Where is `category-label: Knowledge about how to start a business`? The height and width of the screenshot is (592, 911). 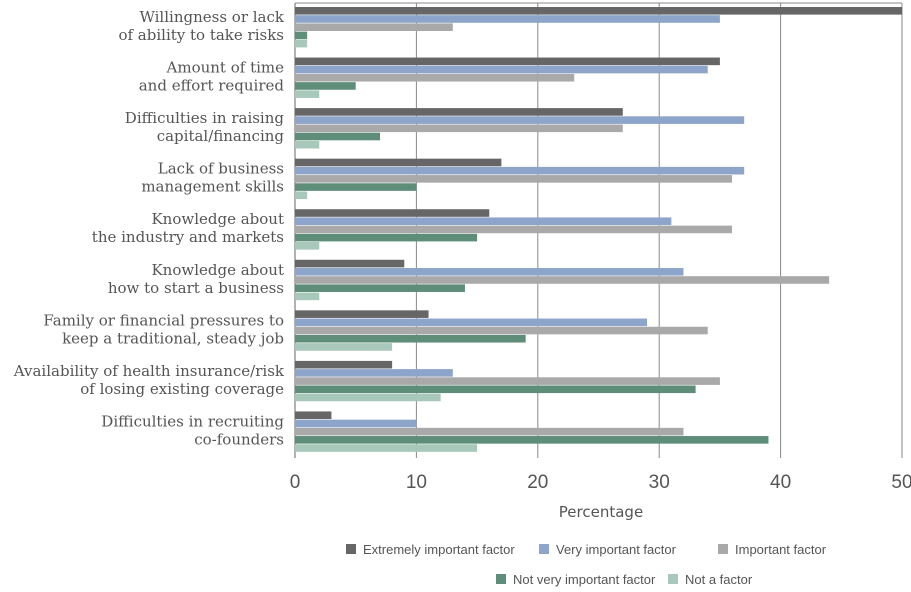
category-label: Knowledge about how to start a business is located at coordinates (196, 279).